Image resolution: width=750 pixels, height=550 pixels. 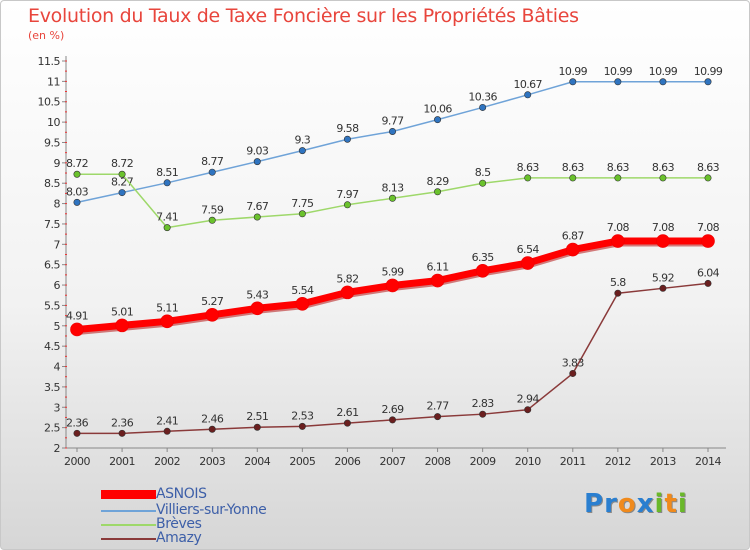 What do you see at coordinates (212, 461) in the screenshot?
I see `x-tick-label: 2003` at bounding box center [212, 461].